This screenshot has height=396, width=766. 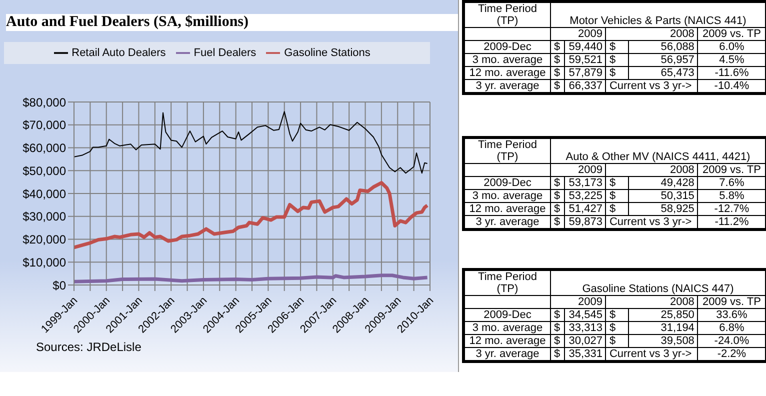 I want to click on text: -12.7%, so click(x=732, y=209).